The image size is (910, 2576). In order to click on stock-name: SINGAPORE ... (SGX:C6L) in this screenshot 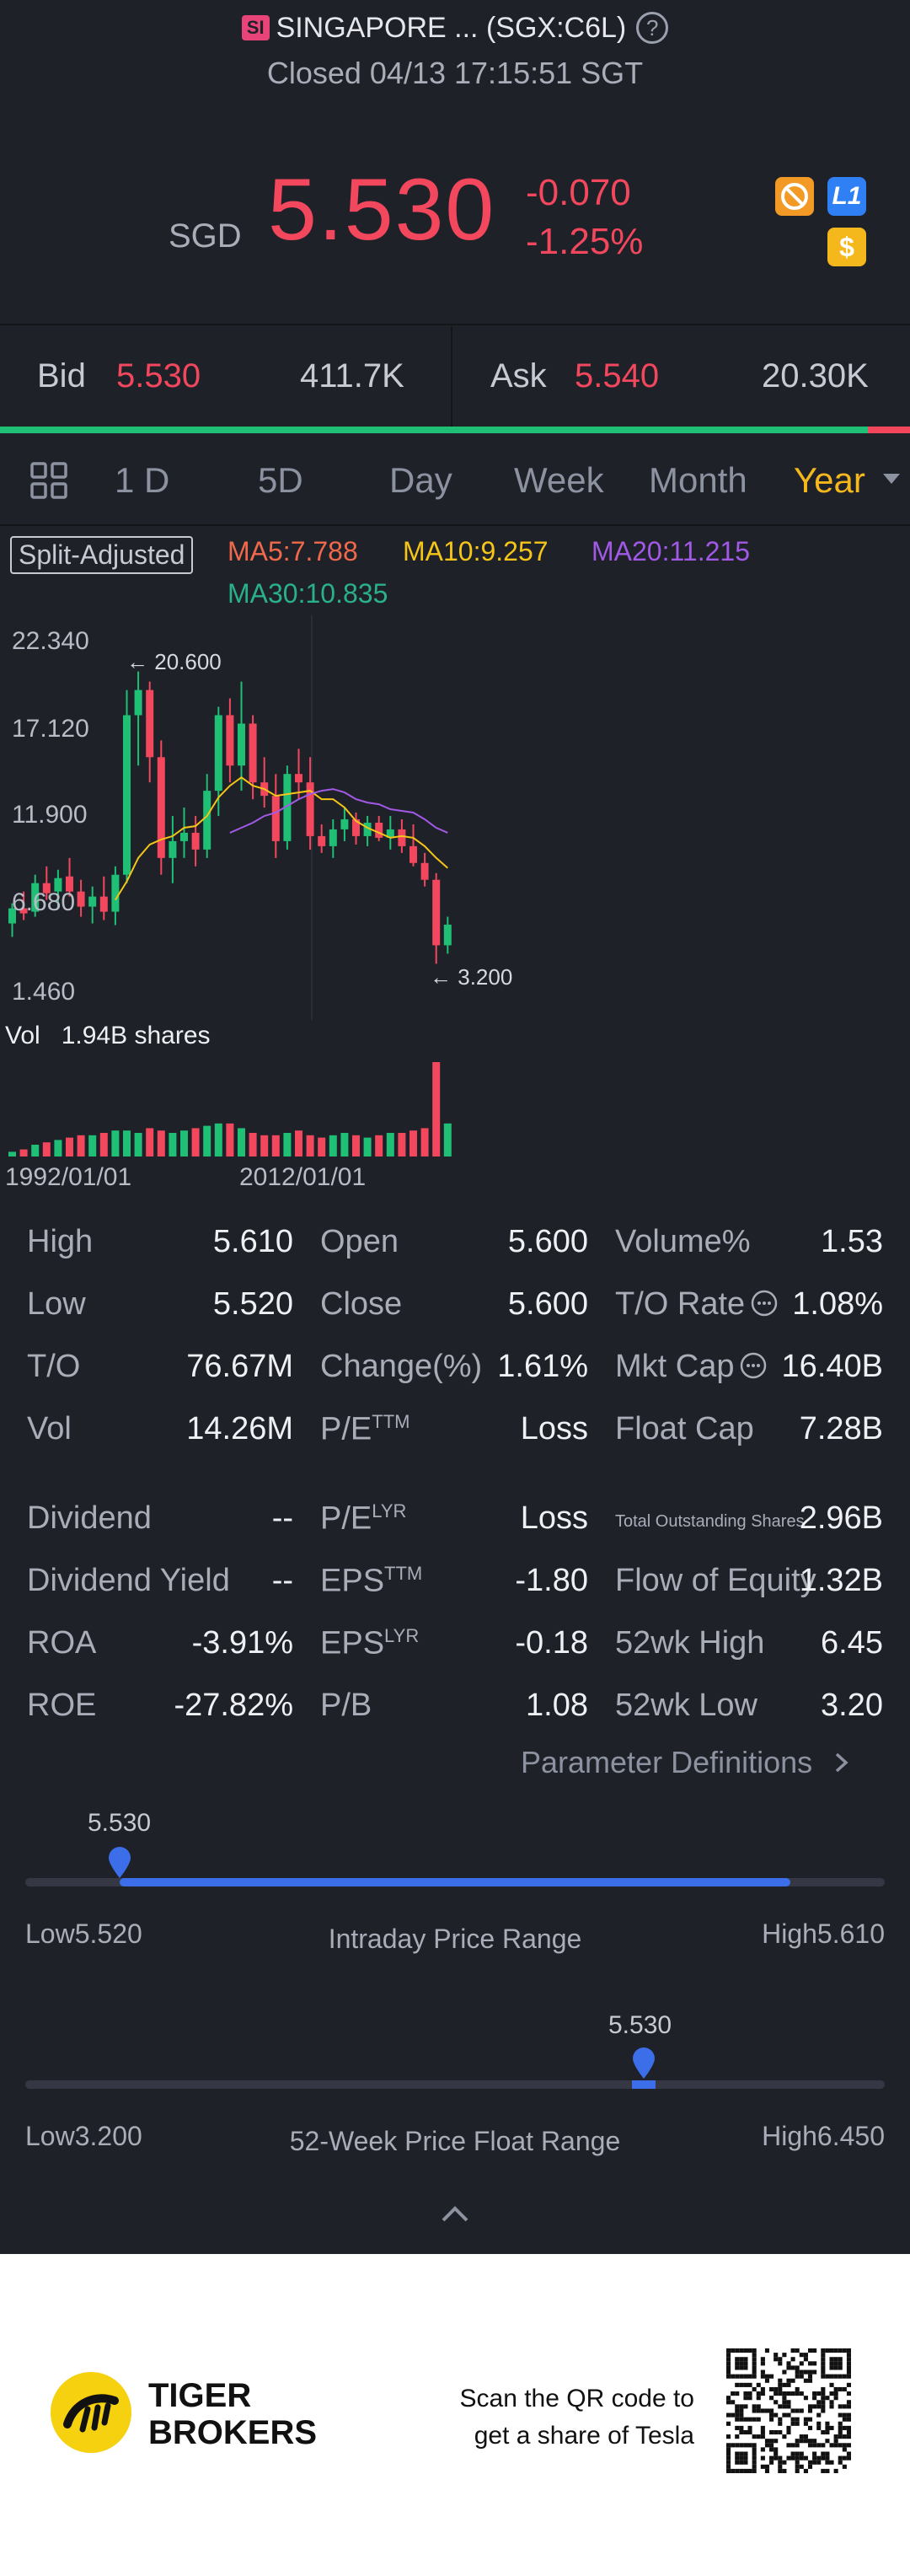, I will do `click(451, 28)`.